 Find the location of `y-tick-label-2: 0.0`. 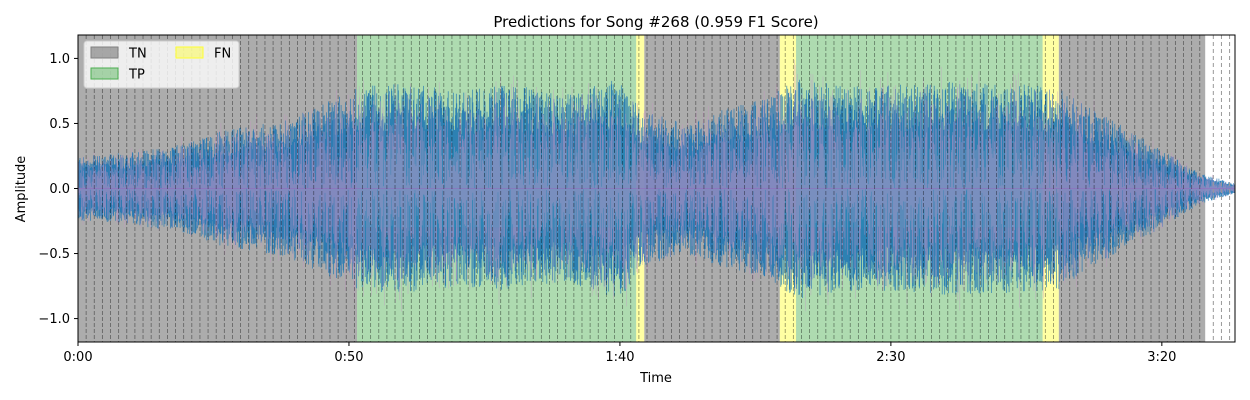

y-tick-label-2: 0.0 is located at coordinates (59, 189).